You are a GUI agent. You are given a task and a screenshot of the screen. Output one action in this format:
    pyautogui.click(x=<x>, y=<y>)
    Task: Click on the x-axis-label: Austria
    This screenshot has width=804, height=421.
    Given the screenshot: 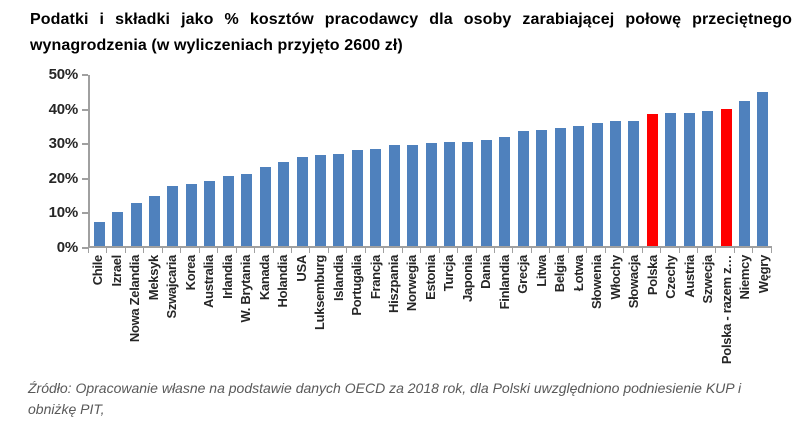 What is the action you would take?
    pyautogui.click(x=689, y=276)
    